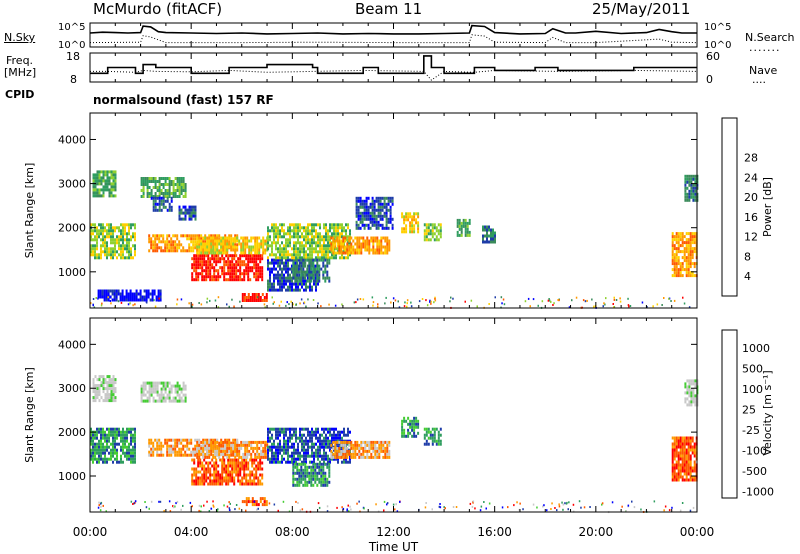 The width and height of the screenshot is (800, 554). Describe the element at coordinates (410, 427) in the screenshot. I see `velocity-echo-region` at that location.